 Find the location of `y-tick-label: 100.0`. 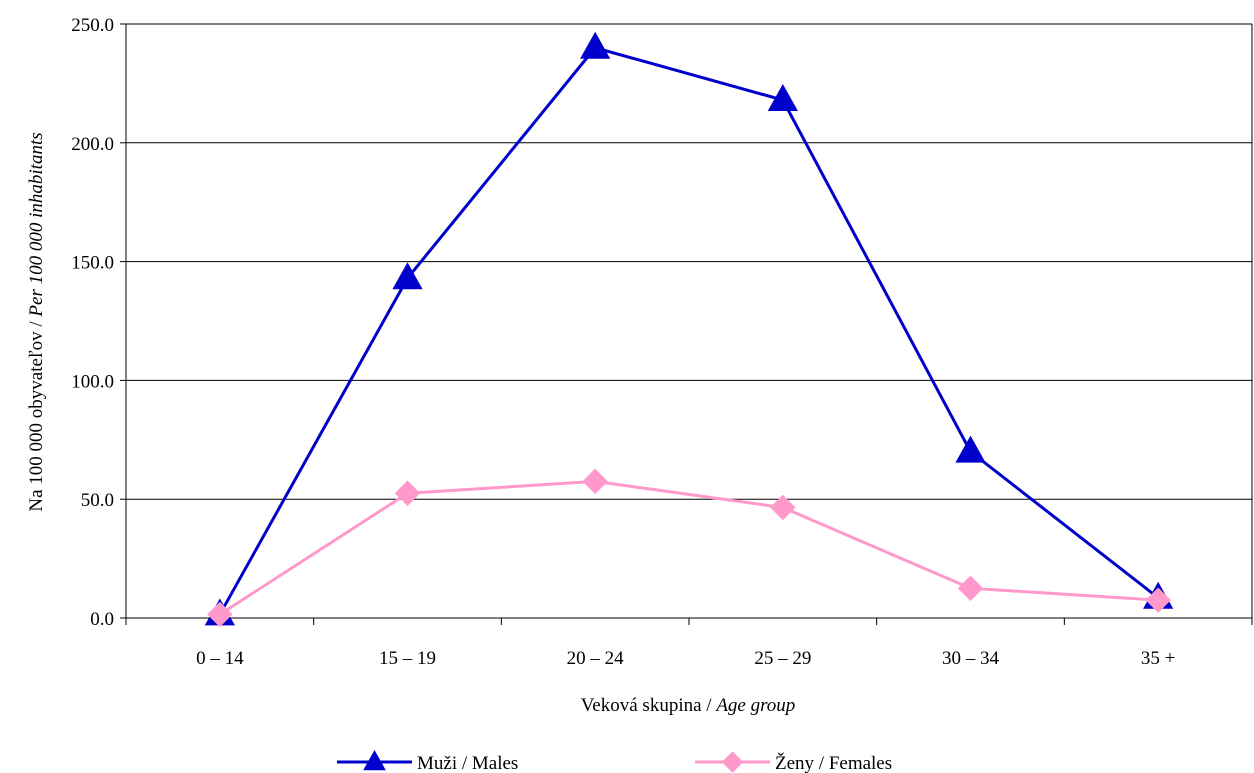

y-tick-label: 100.0 is located at coordinates (92, 381).